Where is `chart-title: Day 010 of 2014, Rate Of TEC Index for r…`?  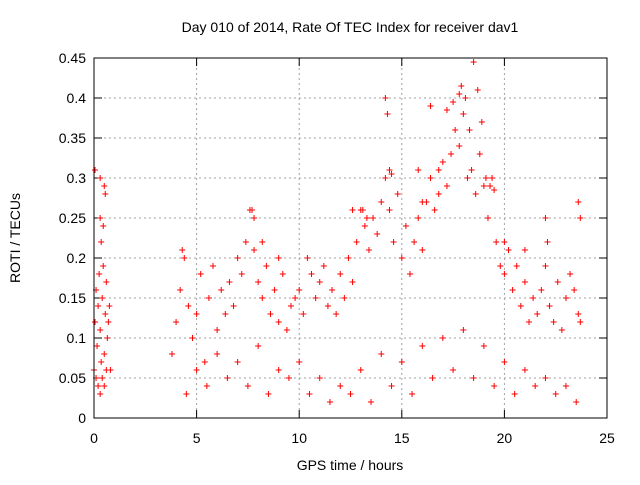 chart-title: Day 010 of 2014, Rate Of TEC Index for r… is located at coordinates (350, 27).